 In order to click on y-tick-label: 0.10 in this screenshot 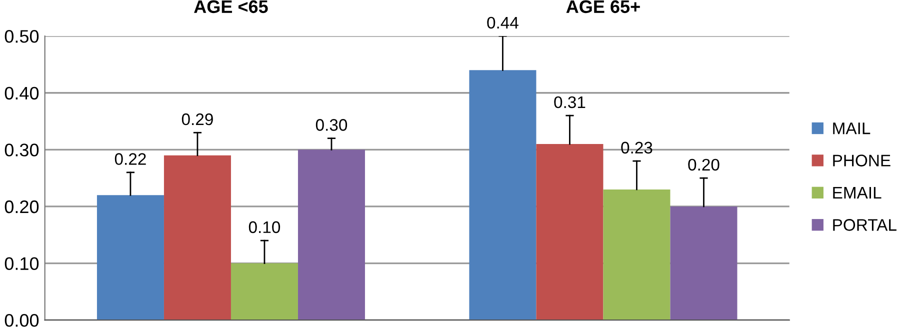, I will do `click(21, 263)`.